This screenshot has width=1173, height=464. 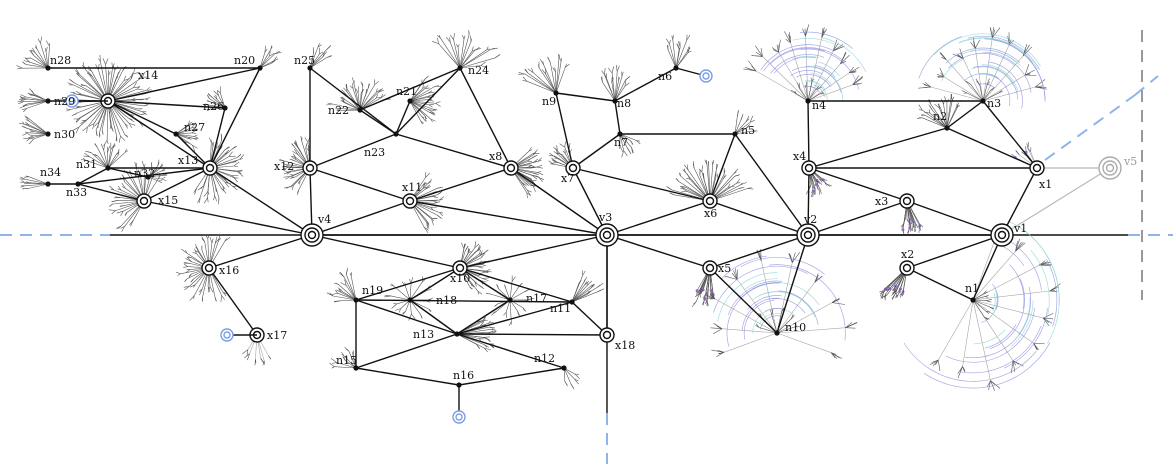 I want to click on edge-n13-n11, so click(x=514, y=318).